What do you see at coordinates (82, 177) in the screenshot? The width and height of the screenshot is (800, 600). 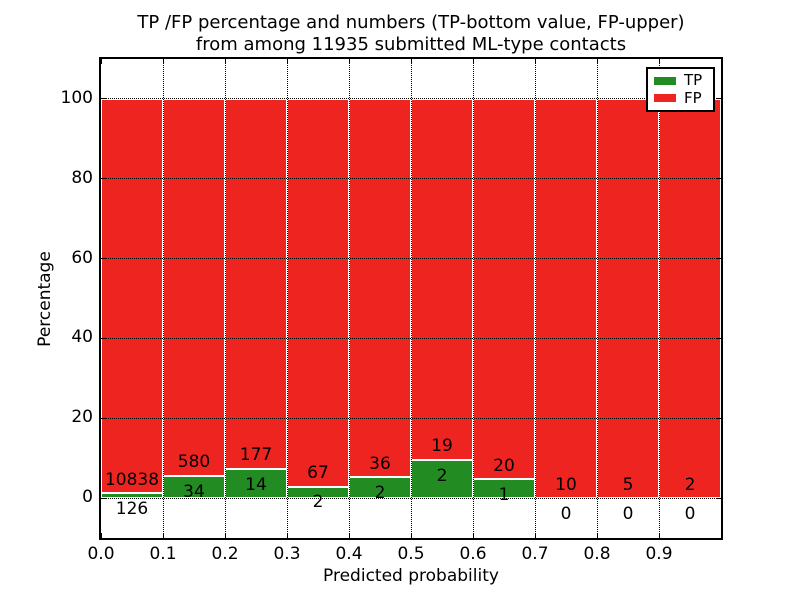 I see `y-tick-label: 80` at bounding box center [82, 177].